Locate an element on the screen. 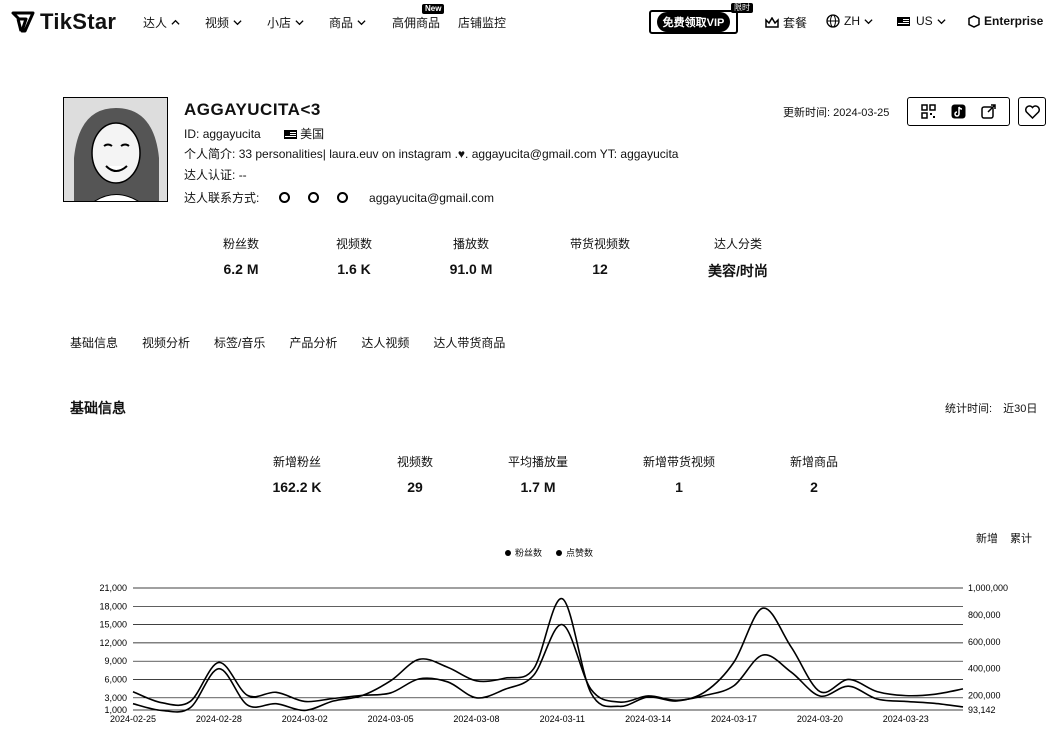 This screenshot has width=1051, height=748. y-left-tick-label: 18,000 is located at coordinates (113, 606).